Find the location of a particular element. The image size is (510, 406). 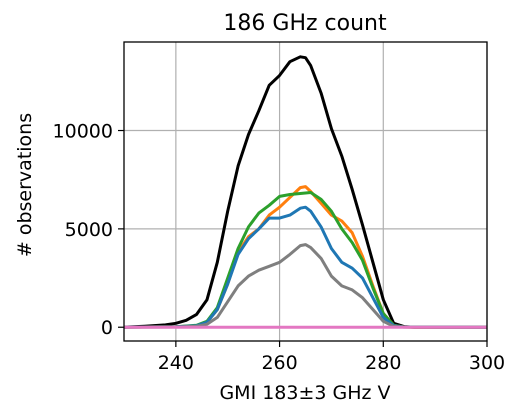

x-axis-label: GMI 183±3 GHz V is located at coordinates (304, 393).